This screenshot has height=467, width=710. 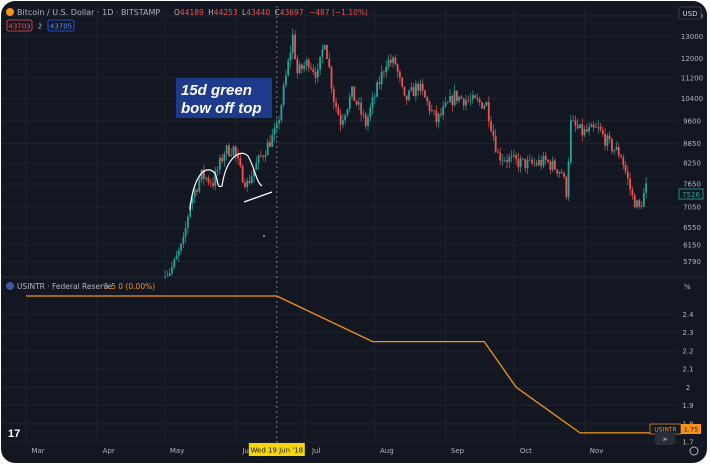 I want to click on price-tick-label: 6150, so click(x=692, y=245).